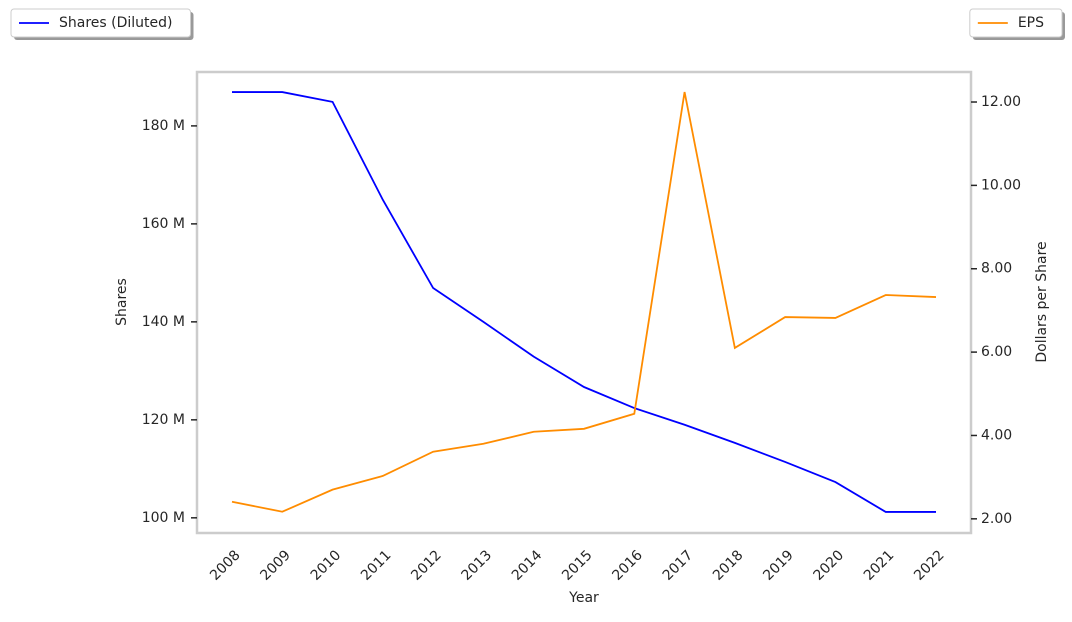  Describe the element at coordinates (577, 565) in the screenshot. I see `x-tick-label: 2015` at that location.